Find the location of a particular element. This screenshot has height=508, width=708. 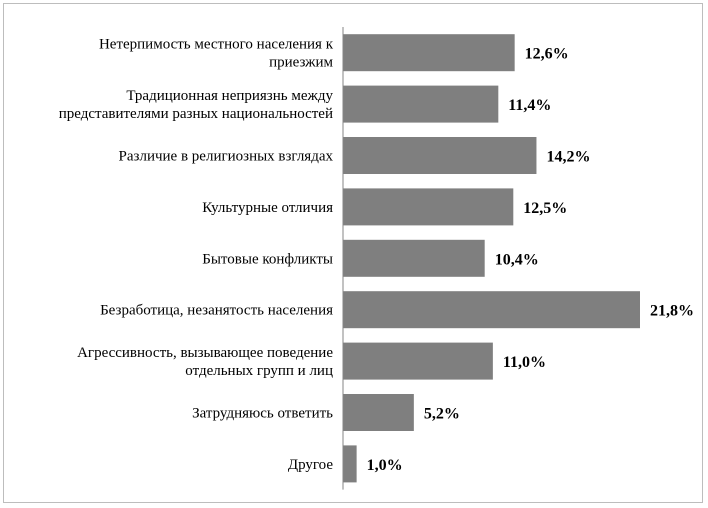

value-label-9: 1,0% is located at coordinates (385, 465).